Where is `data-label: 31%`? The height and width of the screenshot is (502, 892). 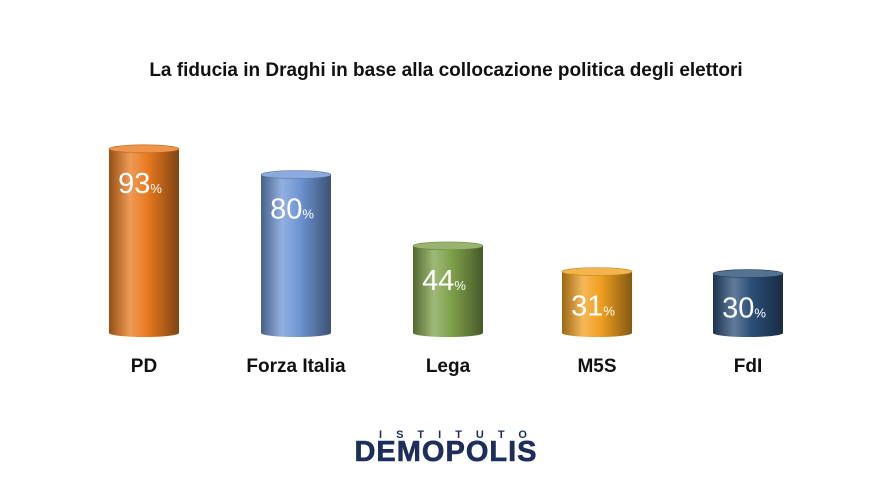 data-label: 31% is located at coordinates (593, 307).